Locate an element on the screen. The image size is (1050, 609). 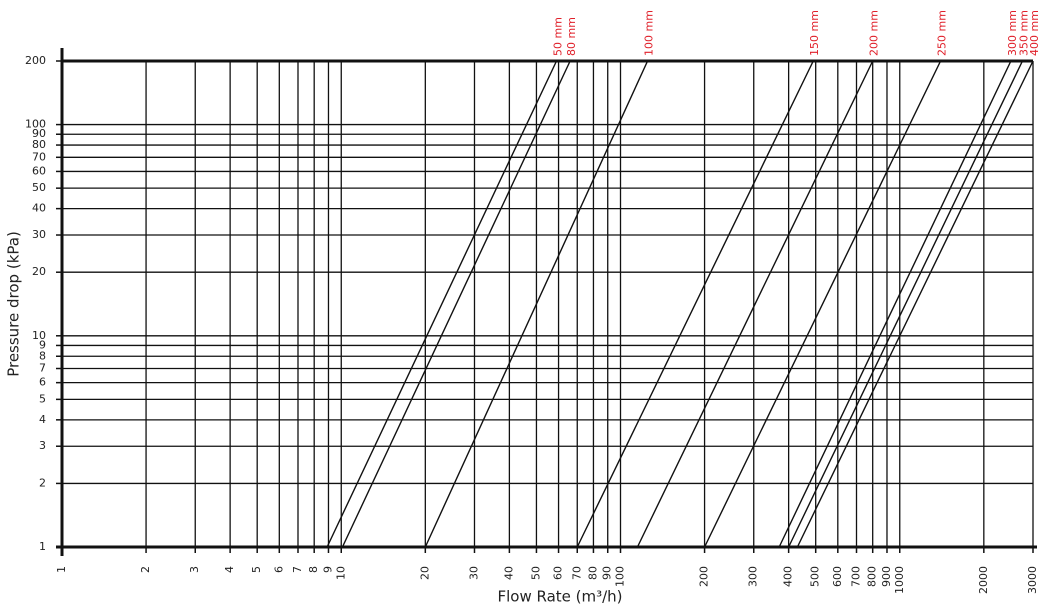
y-tick-label: 6 is located at coordinates (42, 382).